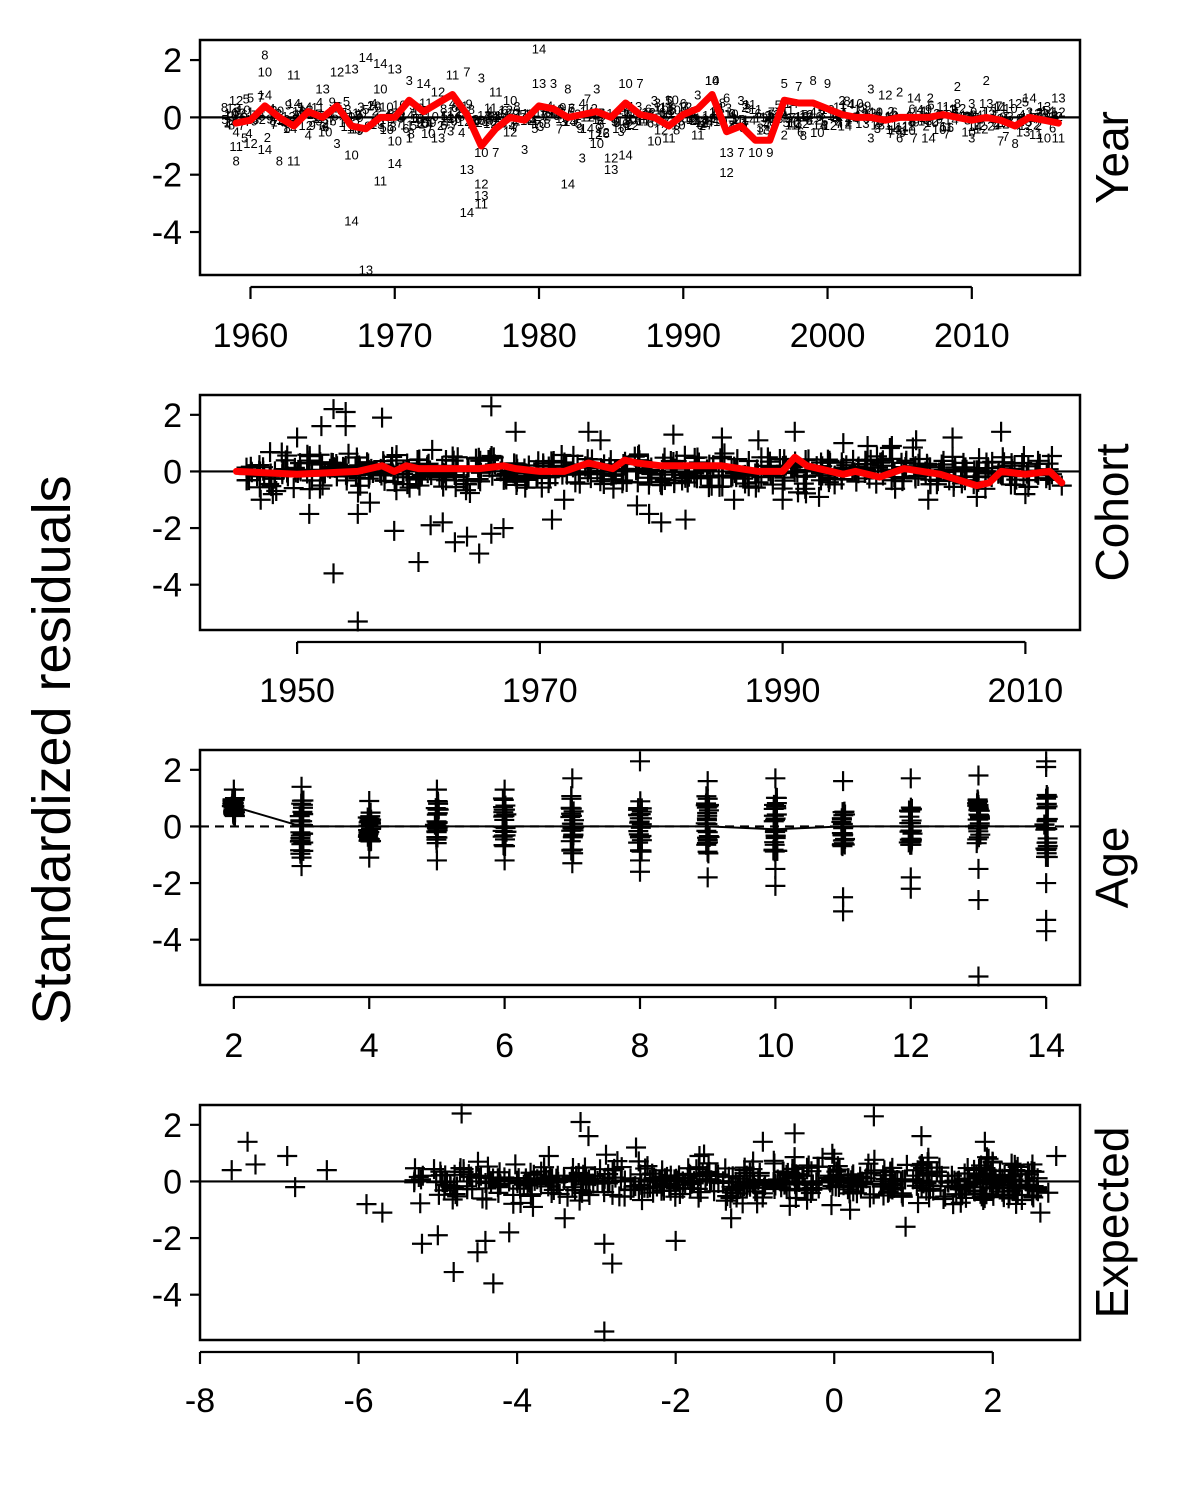 This screenshot has width=1200, height=1505. Describe the element at coordinates (52, 749) in the screenshot. I see `y-axis-title: Standardized residuals` at that location.